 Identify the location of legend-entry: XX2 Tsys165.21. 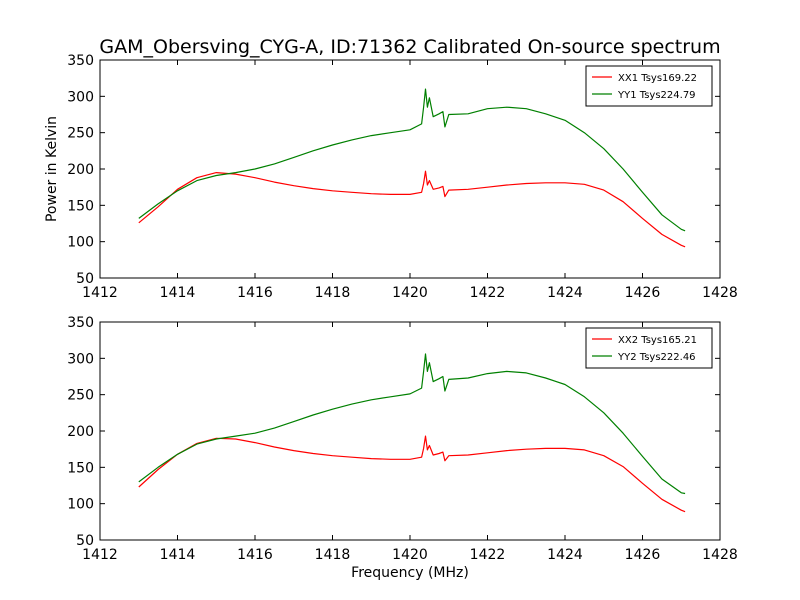
(657, 340).